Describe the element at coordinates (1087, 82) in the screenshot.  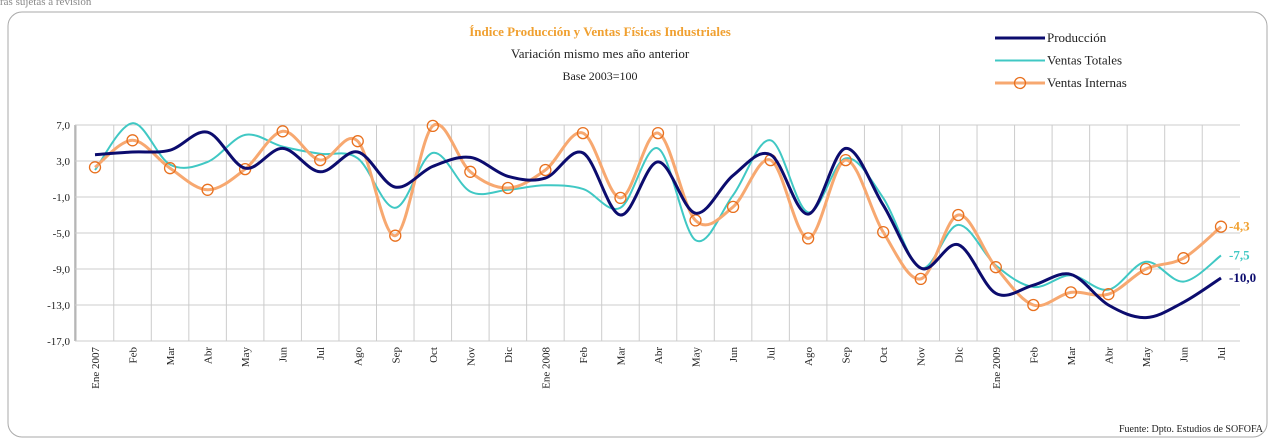
I see `legend-label: Ventas Internas` at that location.